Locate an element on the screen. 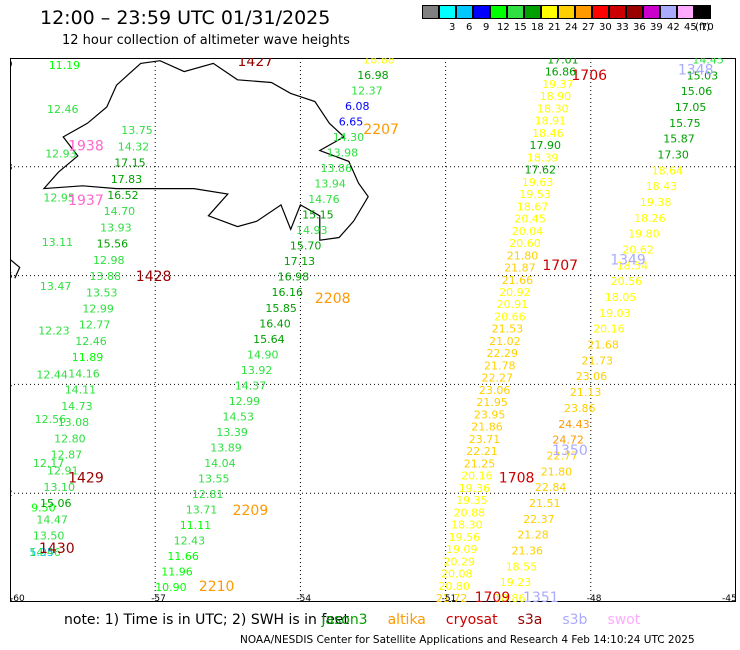 This screenshot has width=740, height=650. latitude-tick-label: 48 is located at coordinates (11, 168).